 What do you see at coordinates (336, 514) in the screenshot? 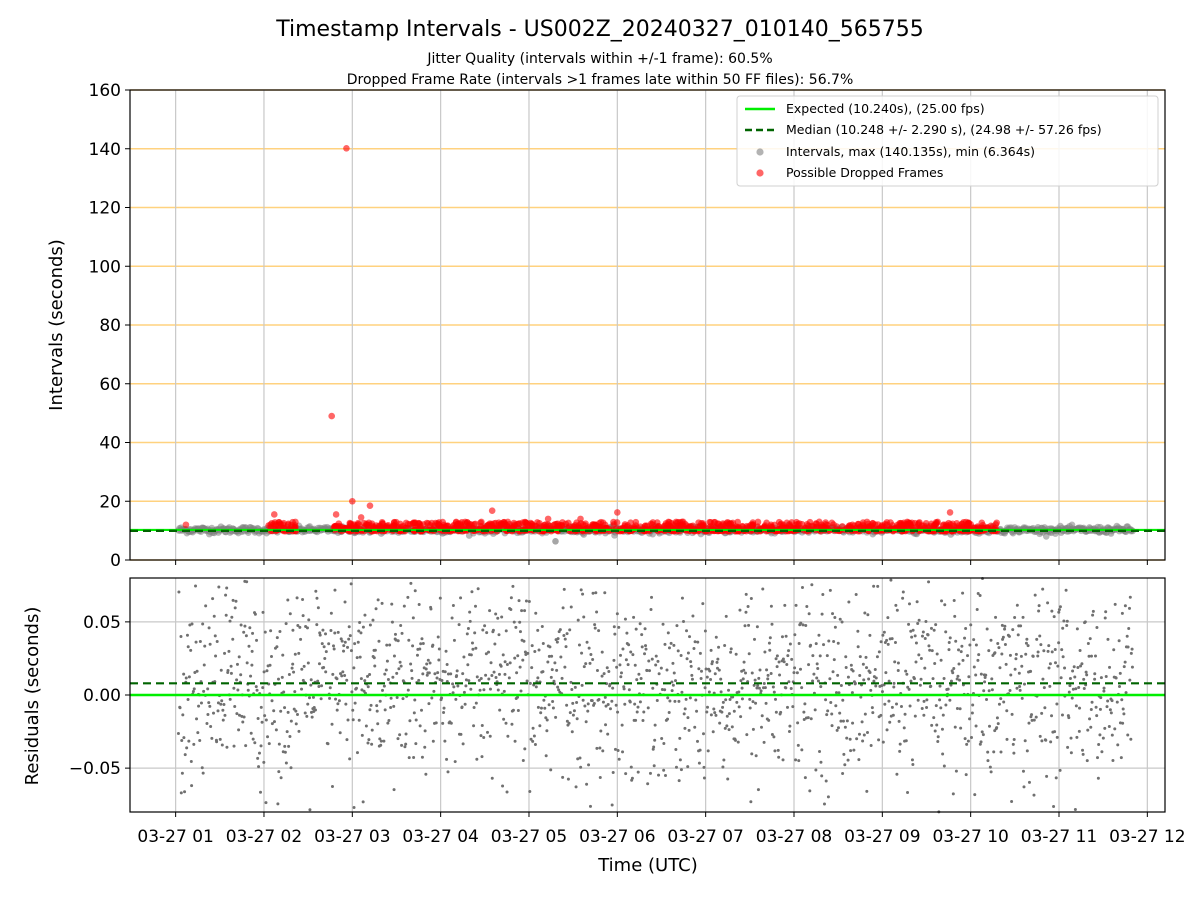
I see `dropped-frame-outlier` at bounding box center [336, 514].